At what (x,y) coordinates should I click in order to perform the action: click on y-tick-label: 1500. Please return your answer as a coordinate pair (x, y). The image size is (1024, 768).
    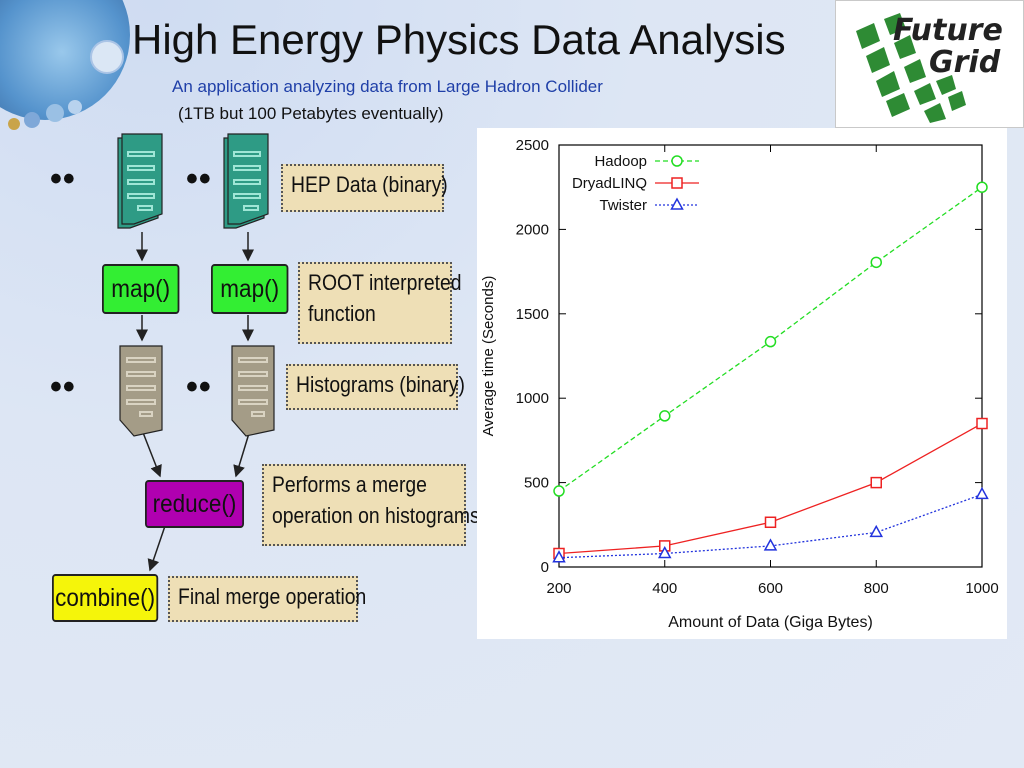
    Looking at the image, I should click on (532, 314).